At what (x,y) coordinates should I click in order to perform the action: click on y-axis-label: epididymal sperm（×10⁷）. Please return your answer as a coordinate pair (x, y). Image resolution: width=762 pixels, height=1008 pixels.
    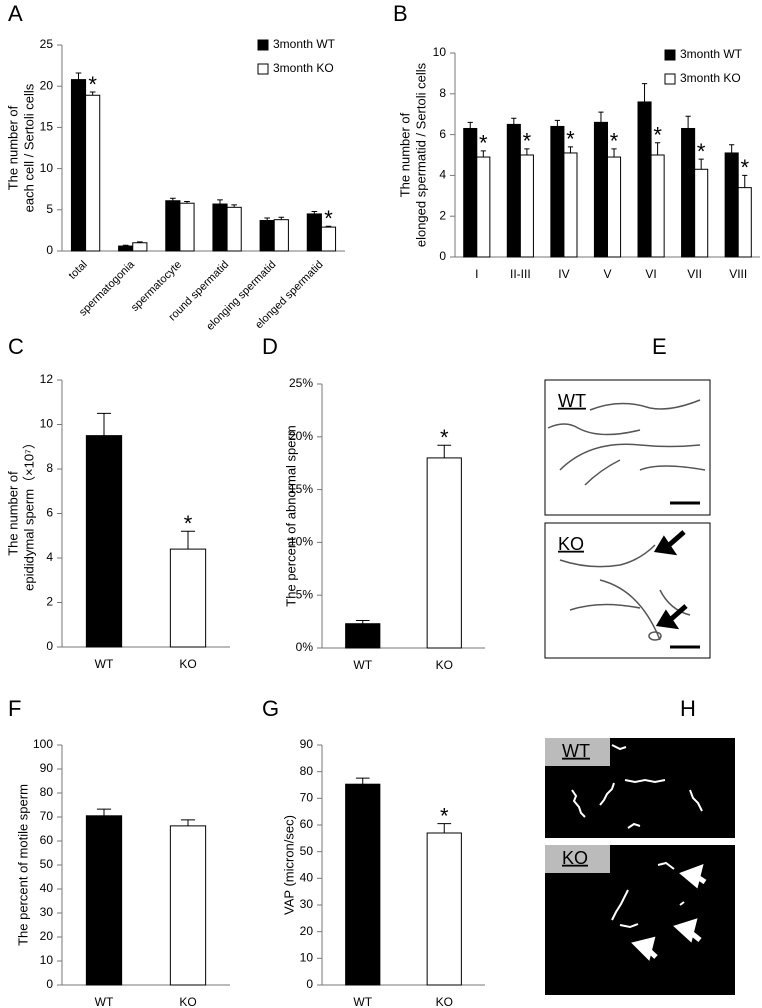
    Looking at the image, I should click on (28, 513).